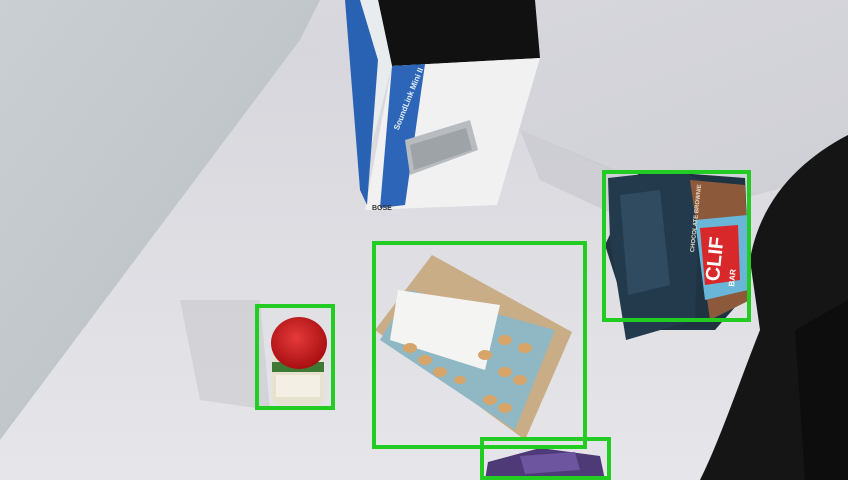 Image resolution: width=848 pixels, height=480 pixels. Describe the element at coordinates (550, 463) in the screenshot. I see `purple-object-highlight` at that location.